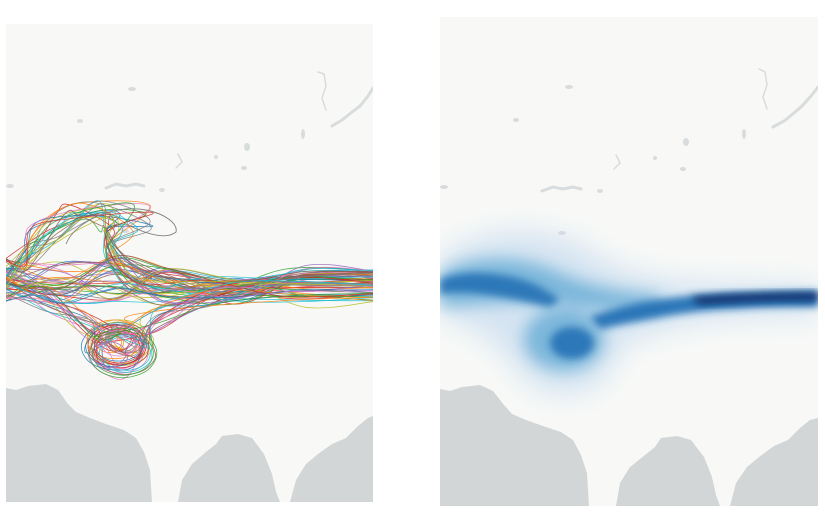 Image resolution: width=825 pixels, height=516 pixels. Describe the element at coordinates (754, 298) in the screenshot. I see `density-jet-core` at that location.